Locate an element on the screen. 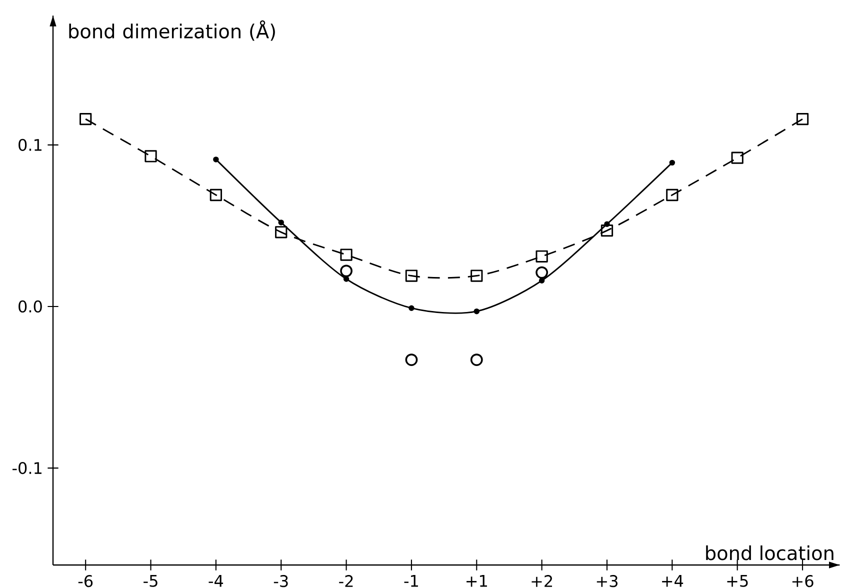  x-tick-label: -2 is located at coordinates (346, 581).